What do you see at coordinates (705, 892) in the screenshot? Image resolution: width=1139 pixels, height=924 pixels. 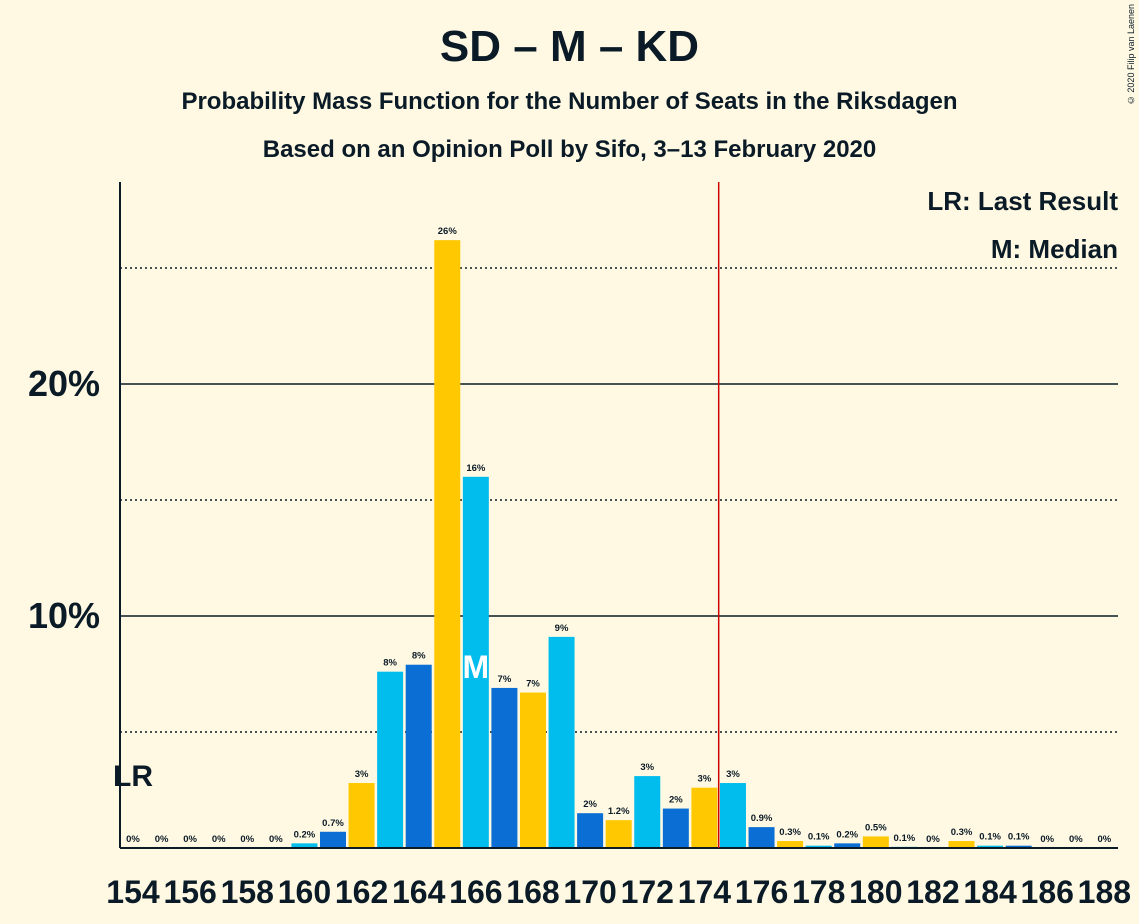 I see `x-tick-label: 174` at bounding box center [705, 892].